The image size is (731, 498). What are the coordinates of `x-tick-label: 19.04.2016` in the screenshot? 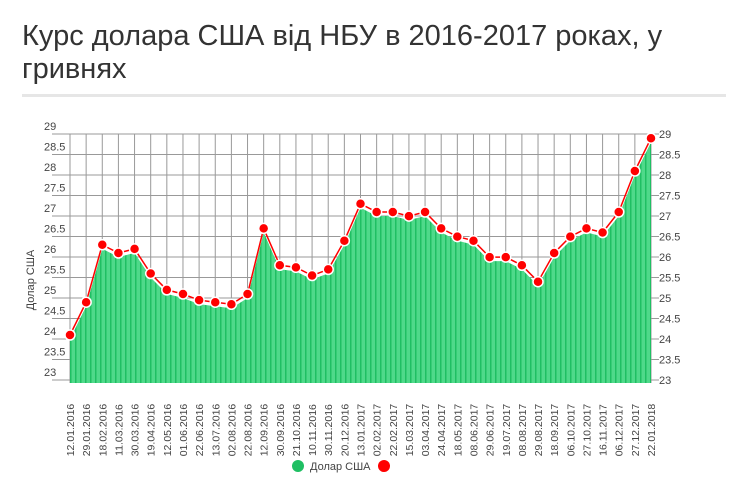 It's located at (152, 430).